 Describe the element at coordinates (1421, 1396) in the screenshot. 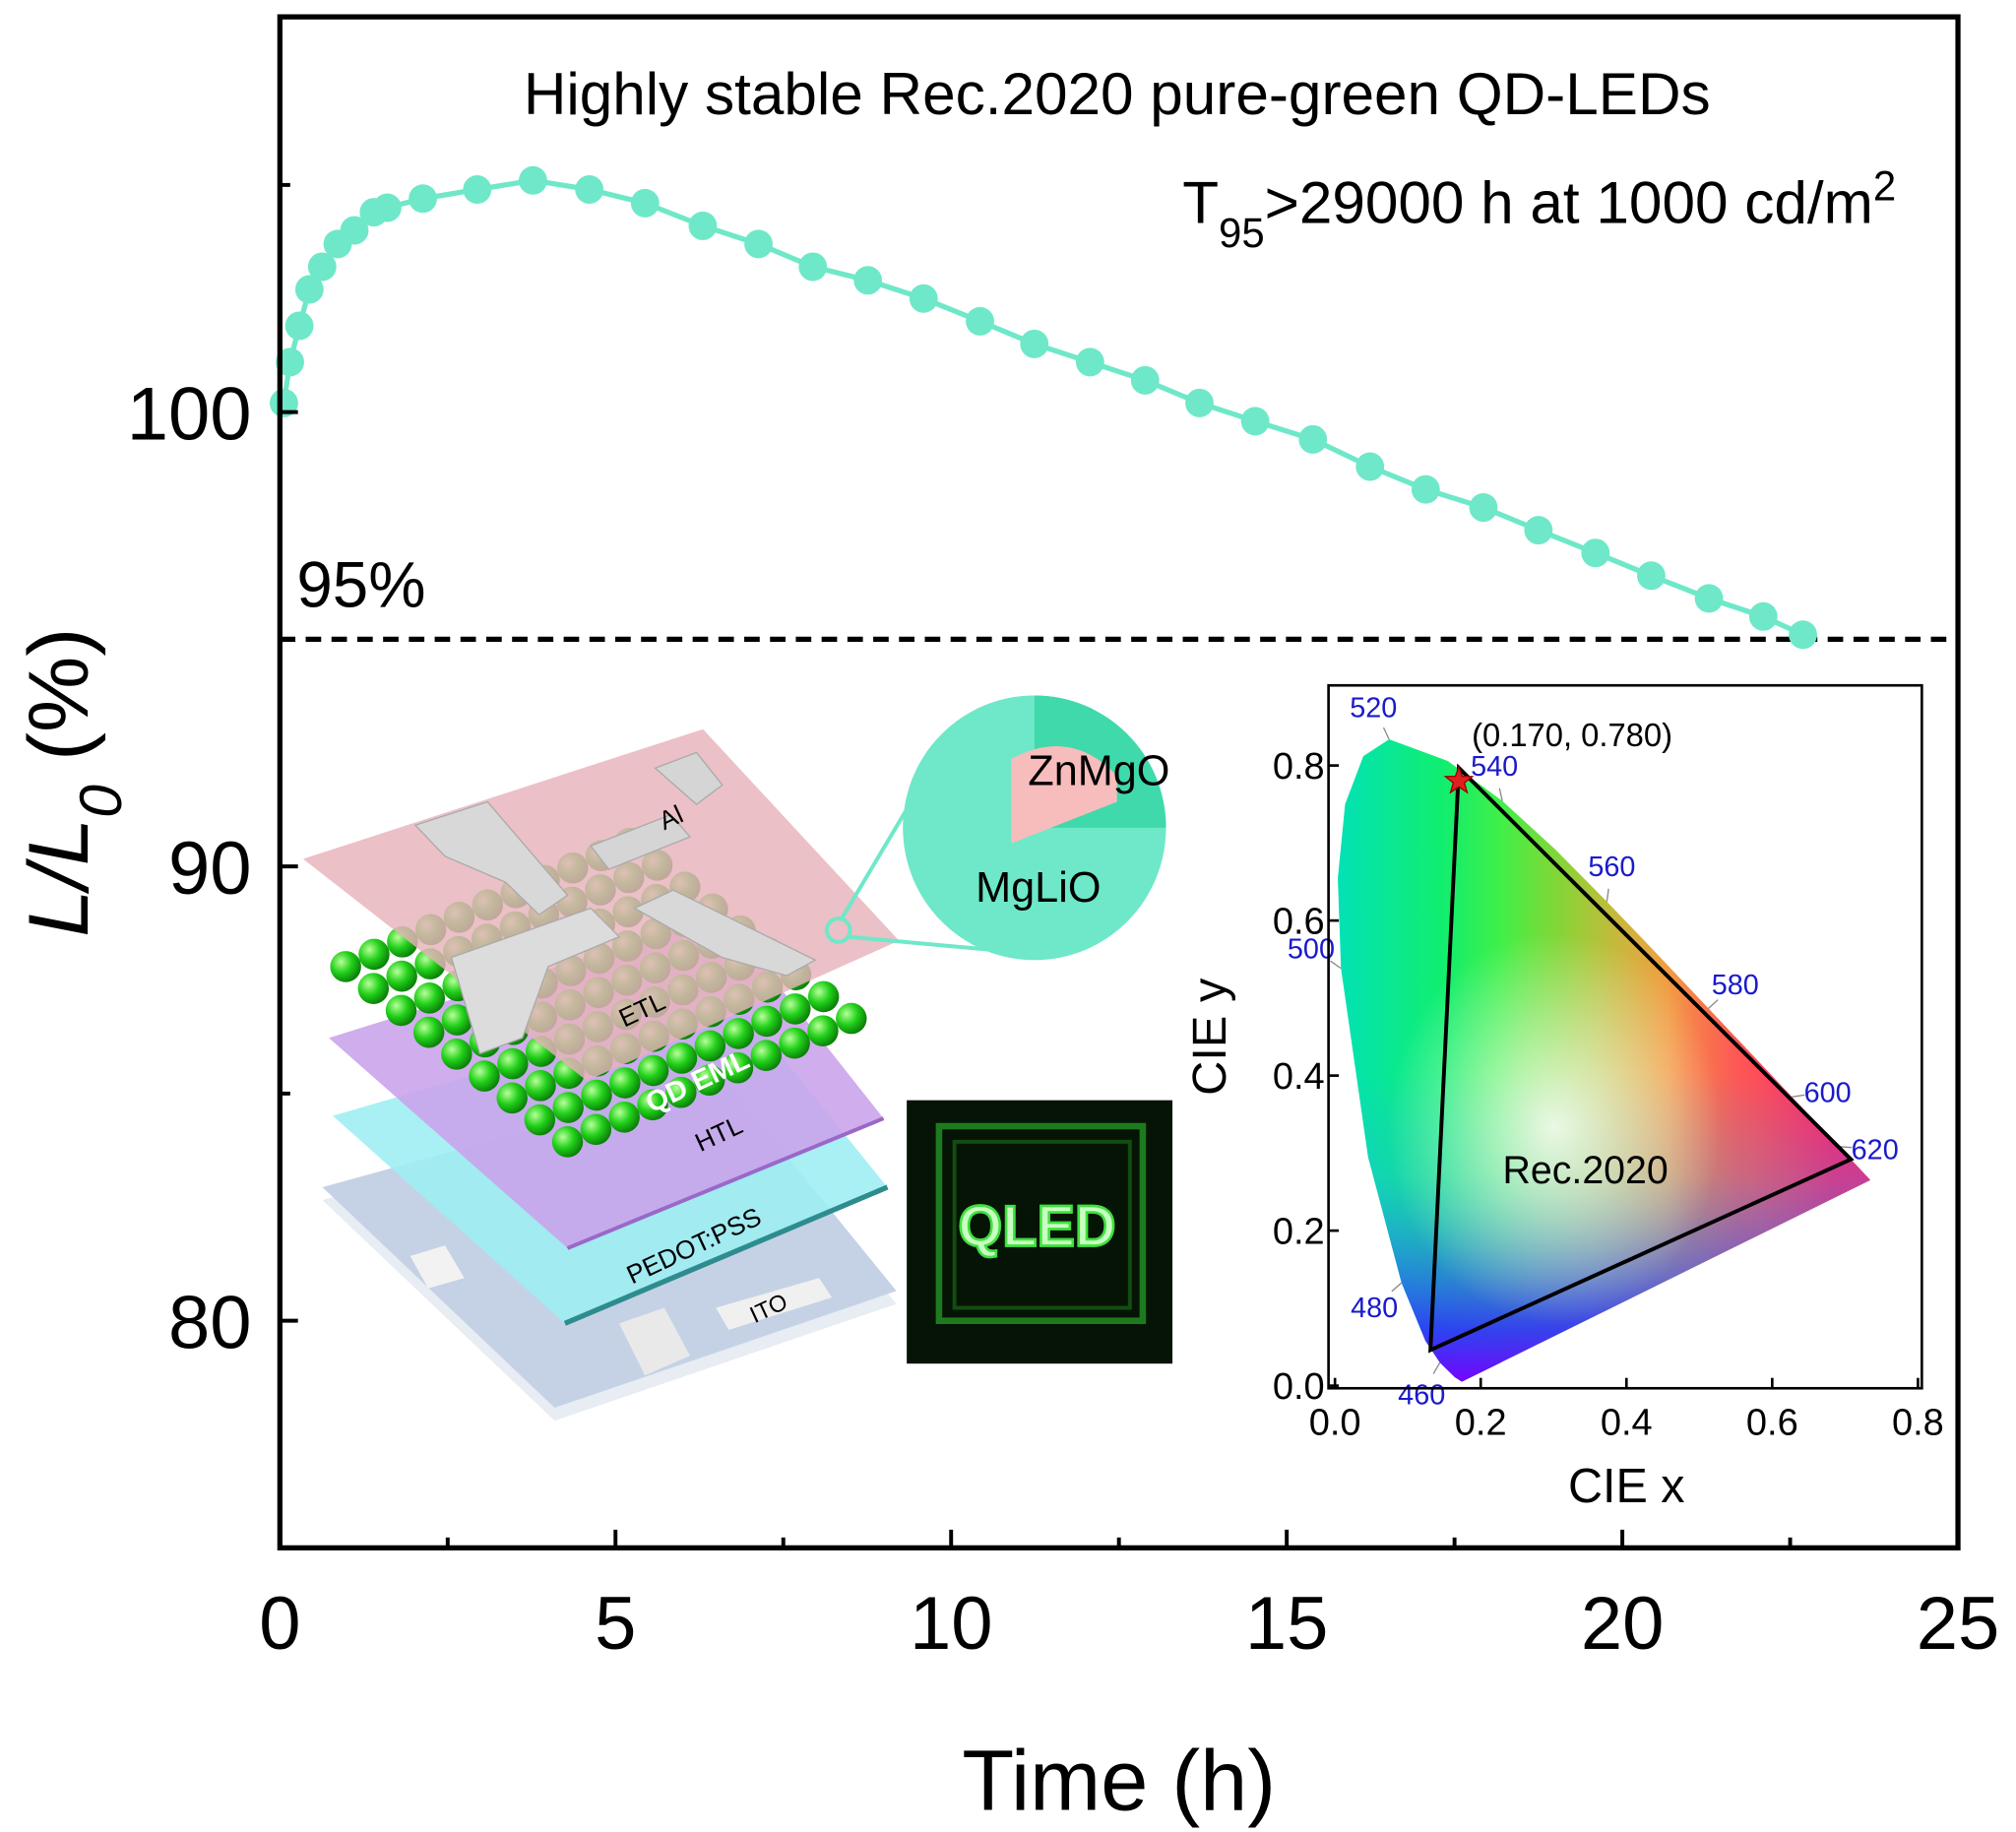

I see `wavelength-label: 460` at that location.